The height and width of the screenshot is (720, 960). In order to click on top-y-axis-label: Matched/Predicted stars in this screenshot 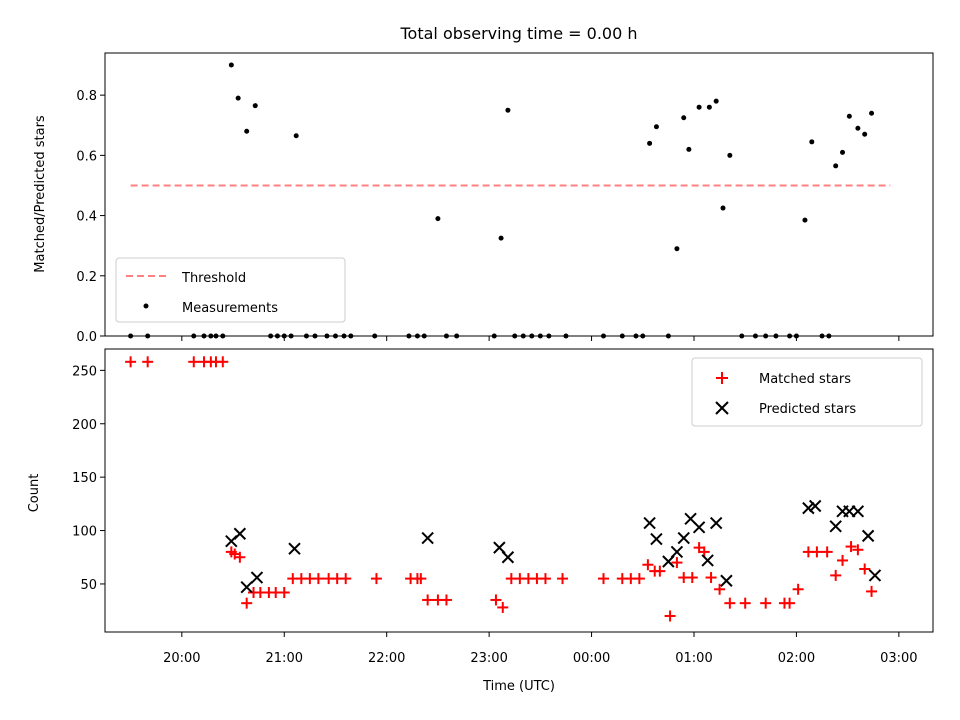, I will do `click(40, 194)`.